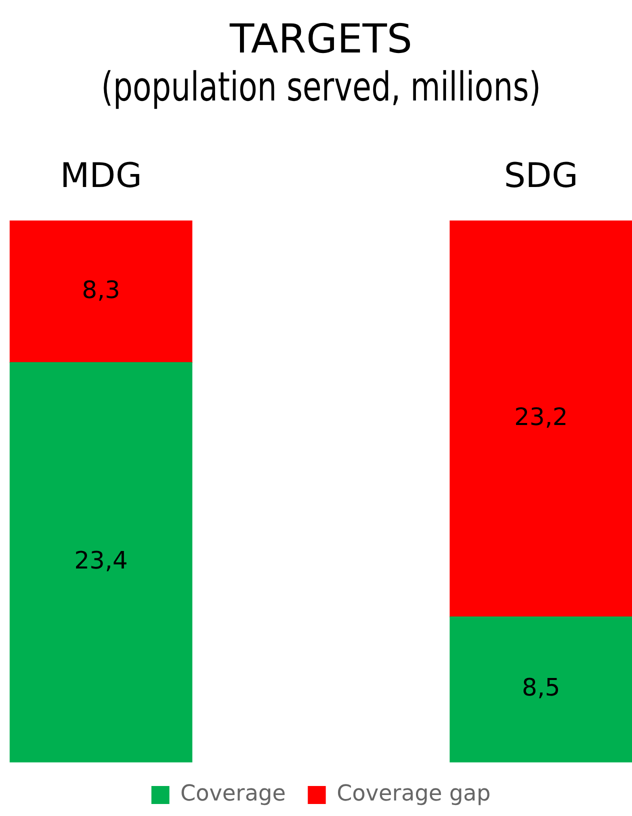 The width and height of the screenshot is (632, 816). What do you see at coordinates (541, 417) in the screenshot?
I see `data-label: 23,2` at bounding box center [541, 417].